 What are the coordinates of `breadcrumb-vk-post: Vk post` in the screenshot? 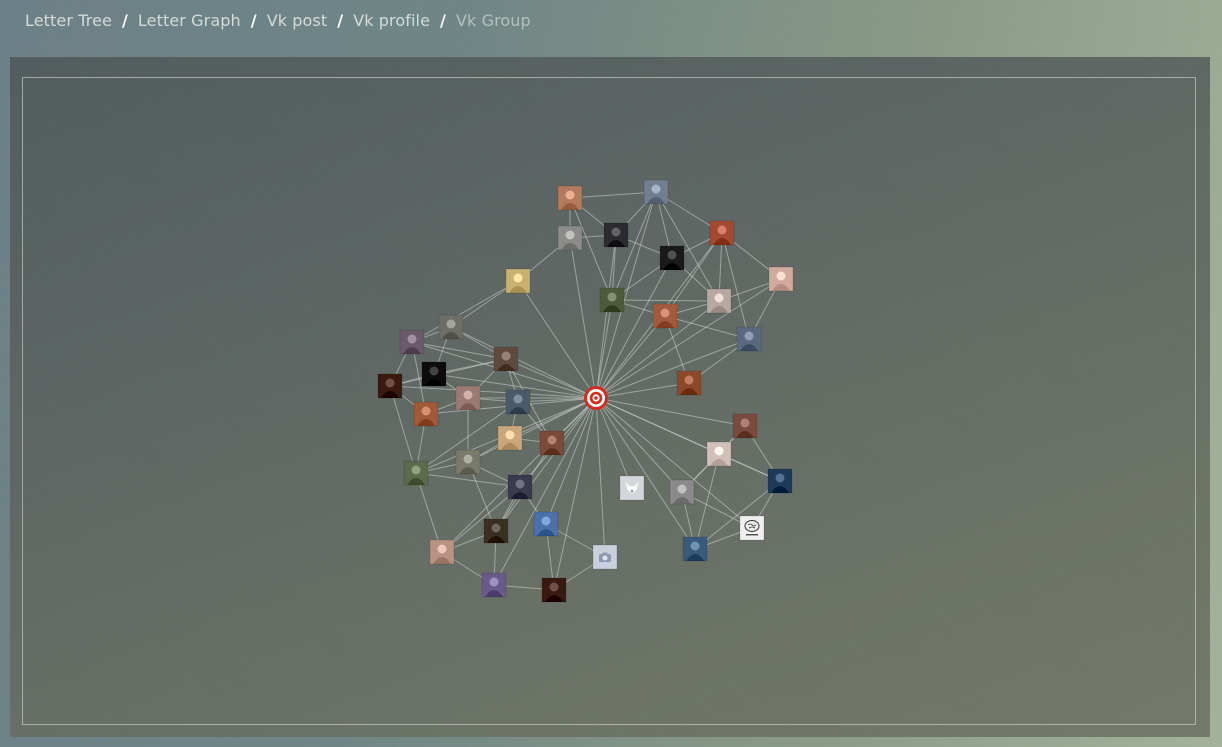 It's located at (297, 20).